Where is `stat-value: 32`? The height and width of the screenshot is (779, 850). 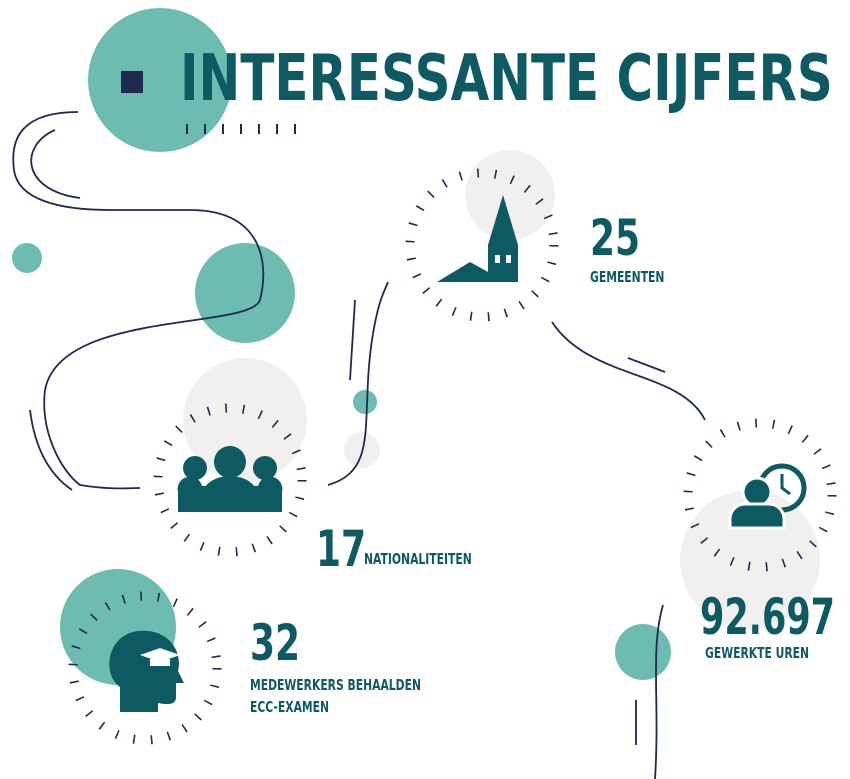
stat-value: 32 is located at coordinates (275, 643).